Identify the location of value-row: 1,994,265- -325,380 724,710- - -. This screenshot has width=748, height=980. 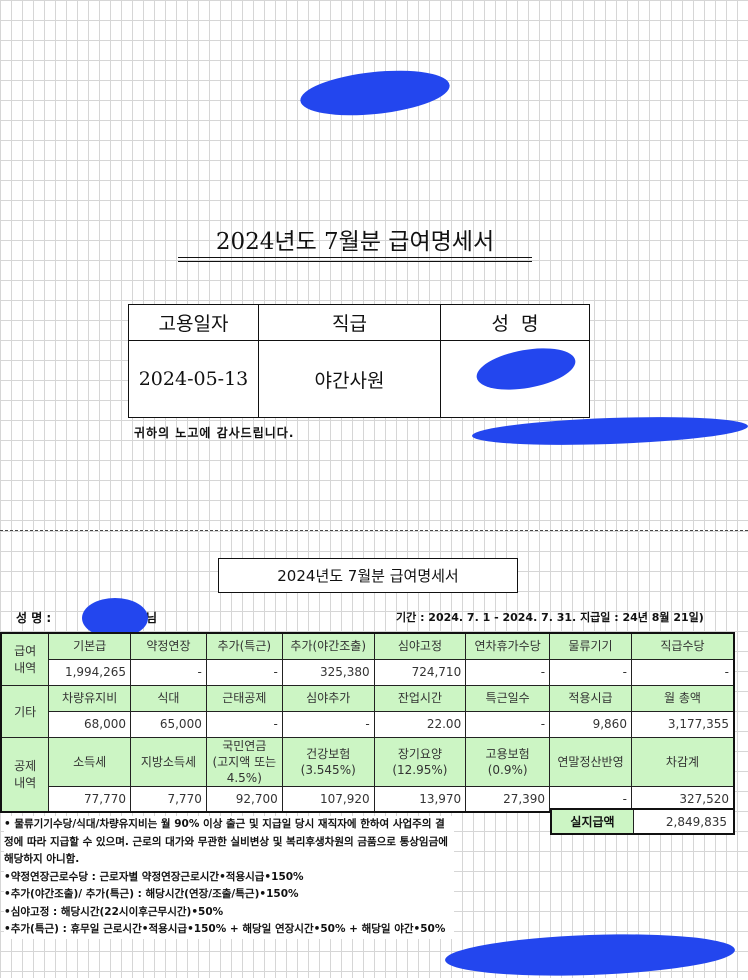
(368, 672).